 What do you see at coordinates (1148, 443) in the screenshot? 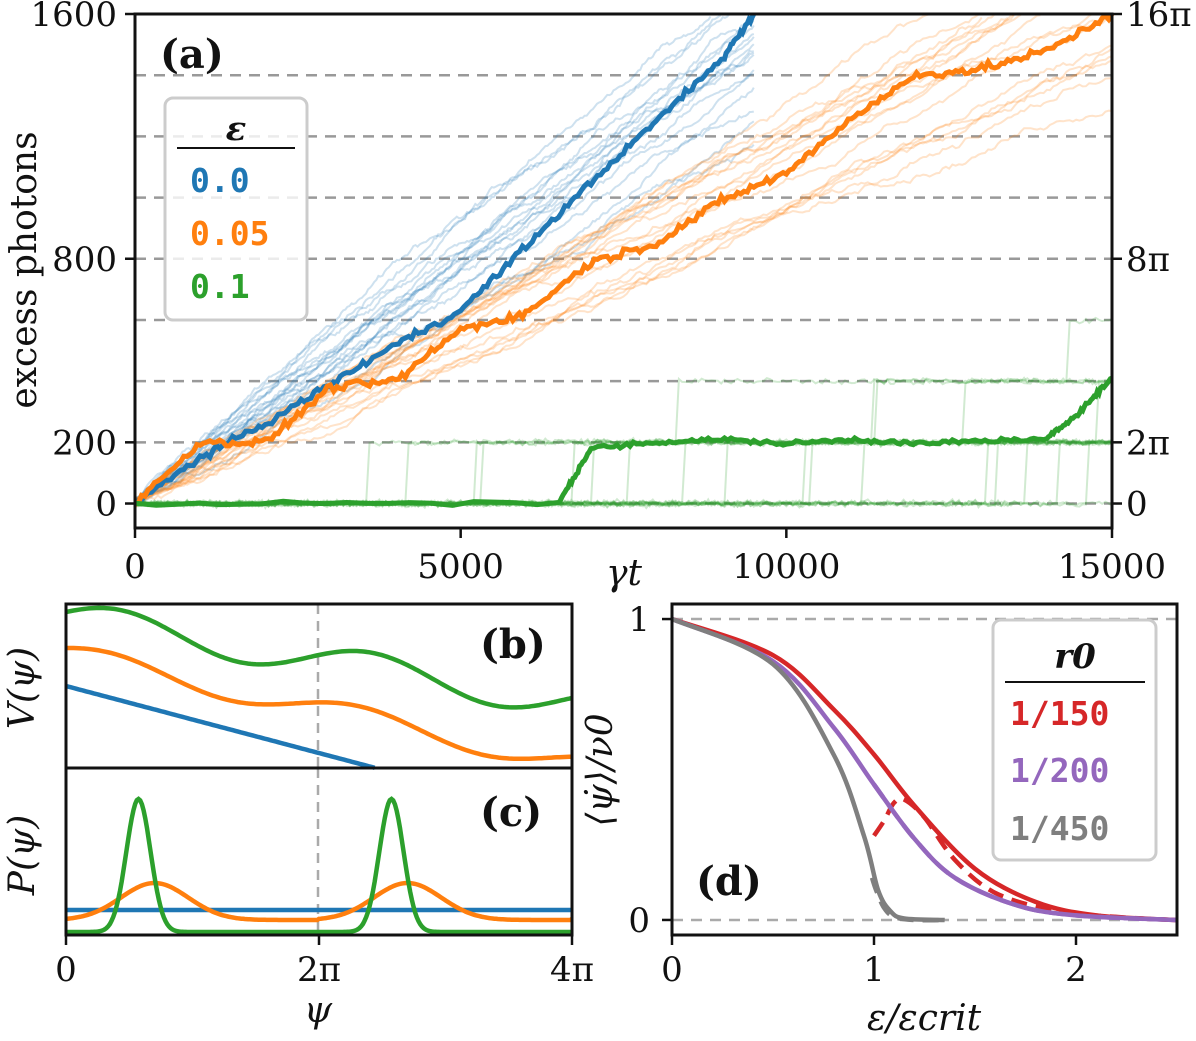
I see `right-tick-label-200: 2π` at bounding box center [1148, 443].